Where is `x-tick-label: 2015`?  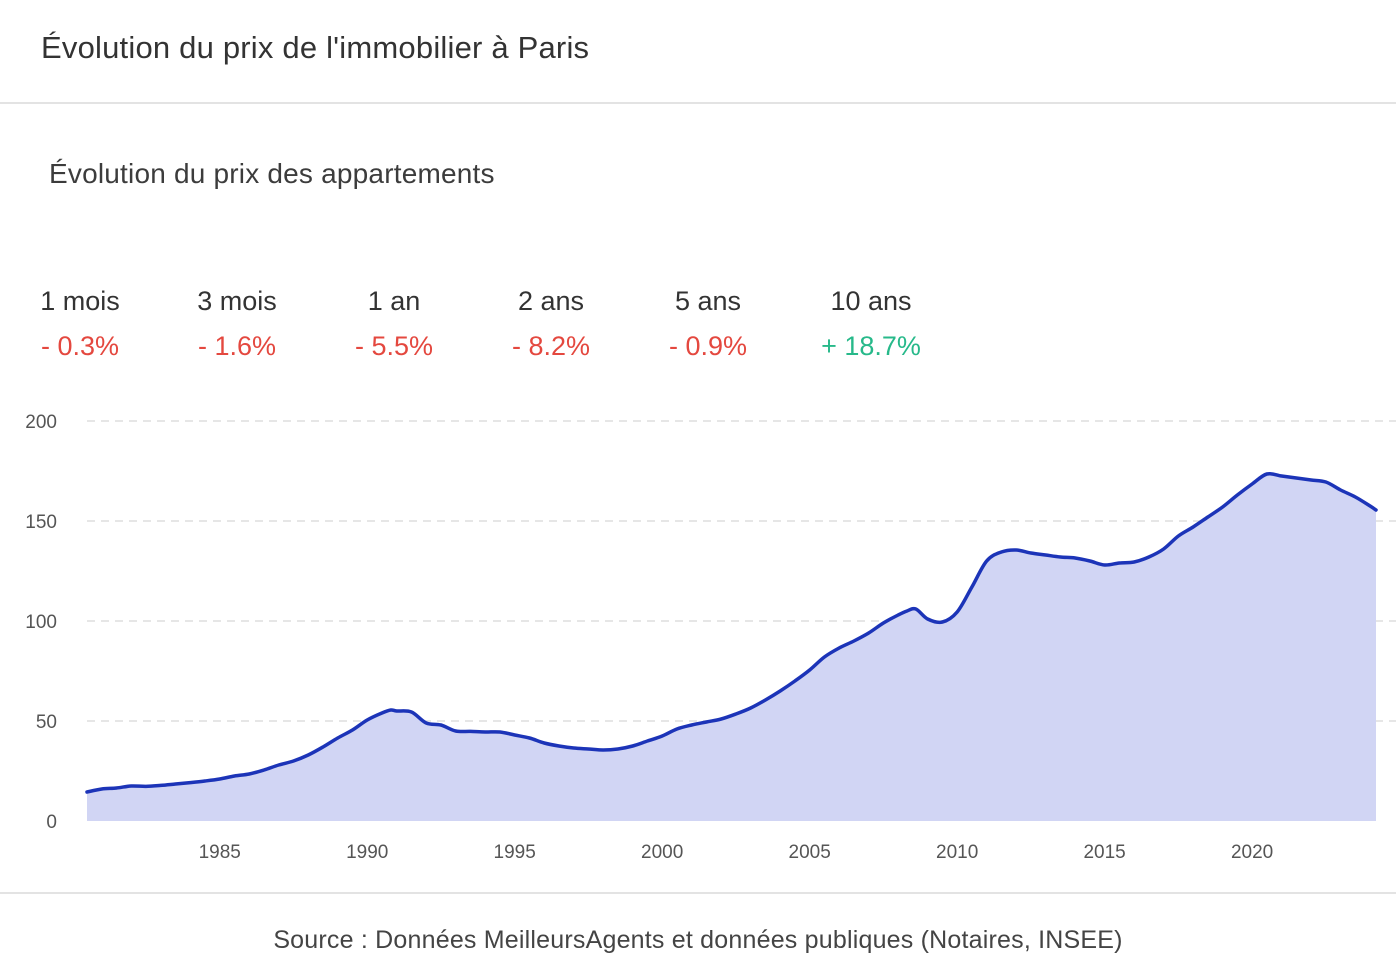 x-tick-label: 2015 is located at coordinates (1104, 852).